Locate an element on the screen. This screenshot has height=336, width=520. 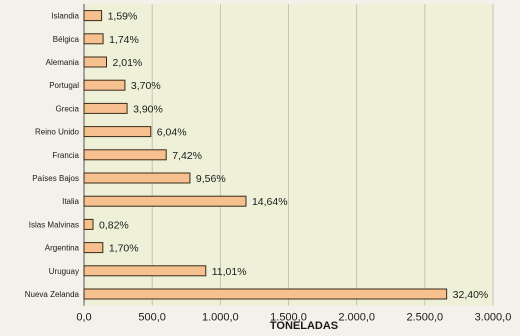
data-label: 0,82% is located at coordinates (114, 225).